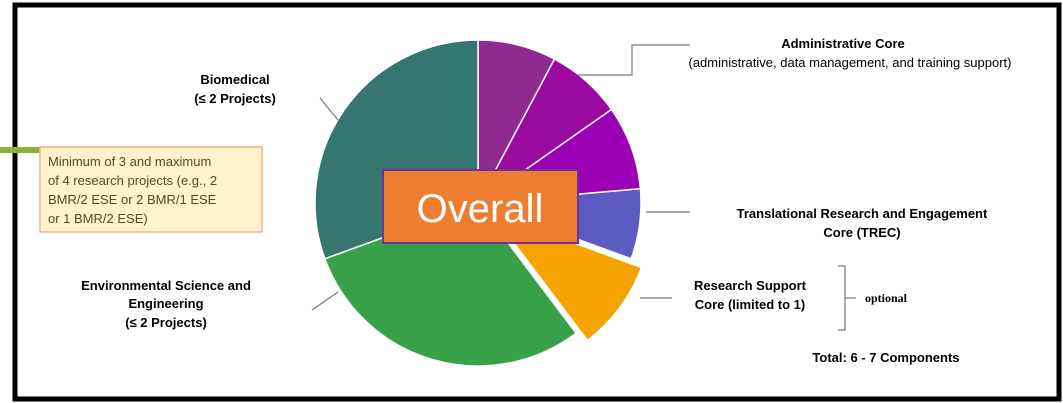 The image size is (1063, 403). Describe the element at coordinates (132, 199) in the screenshot. I see `note-line: BMR/2 ESE or 2 BMR/1 ESE` at that location.